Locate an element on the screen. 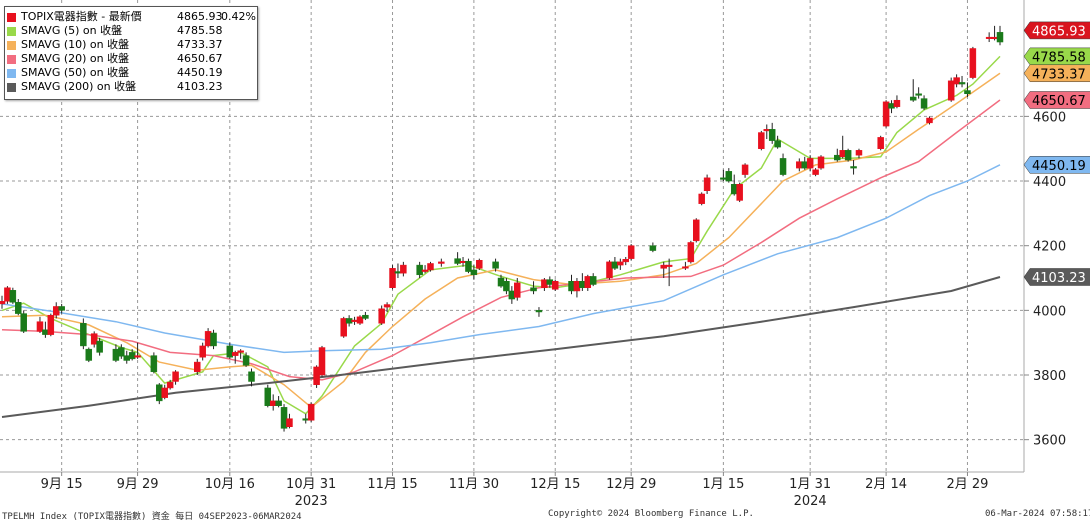  last-value-tag: 4450.19 is located at coordinates (1056, 165).